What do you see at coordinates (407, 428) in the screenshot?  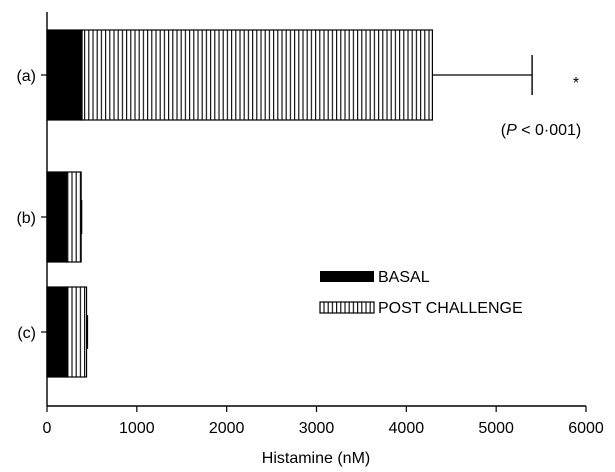 I see `x-tick-label: 4000` at bounding box center [407, 428].